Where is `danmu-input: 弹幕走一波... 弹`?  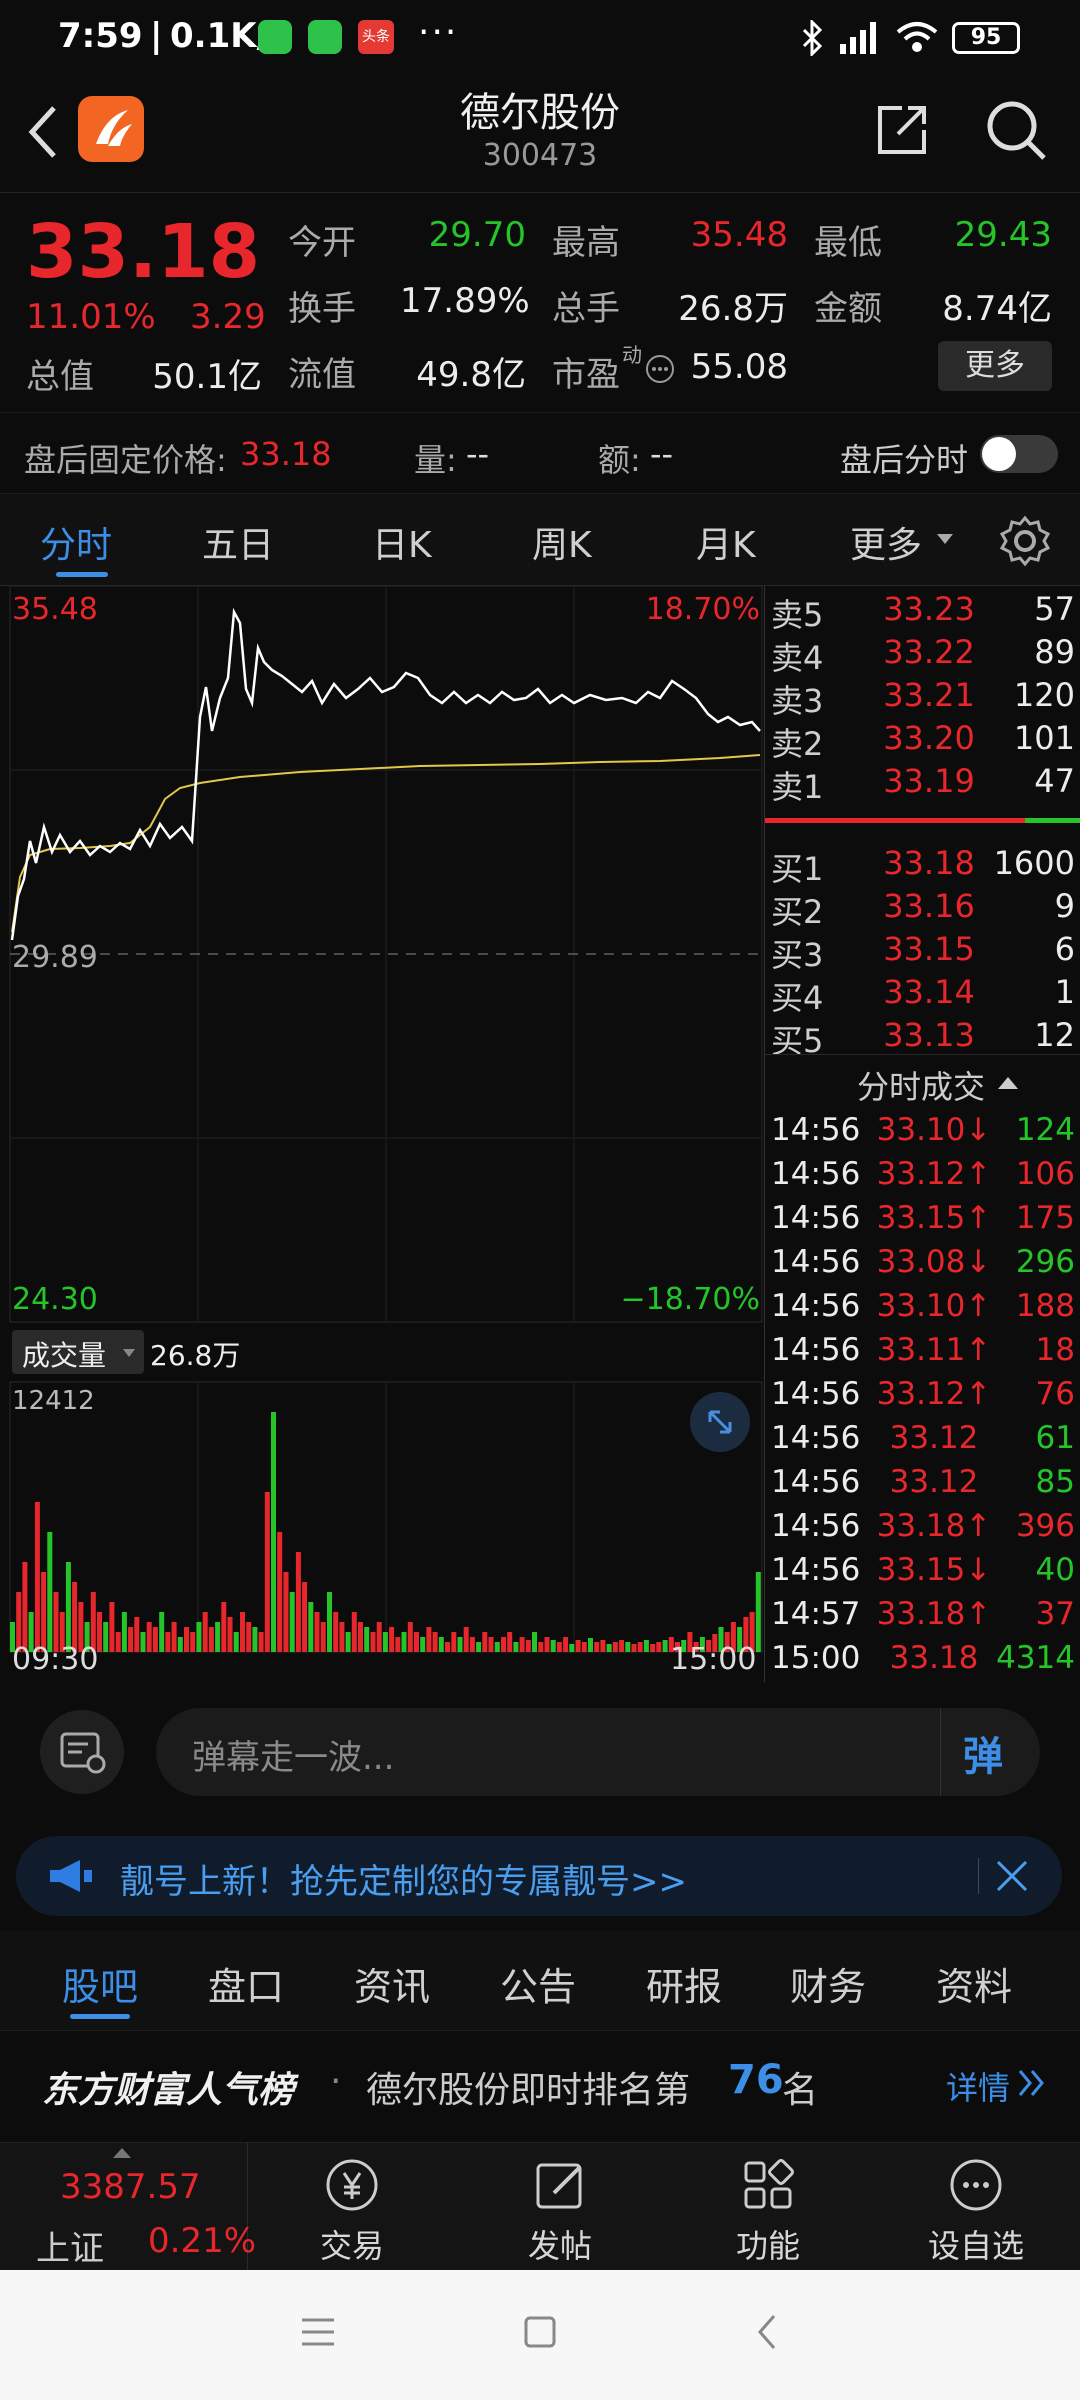 danmu-input: 弹幕走一波... 弹 is located at coordinates (598, 1752).